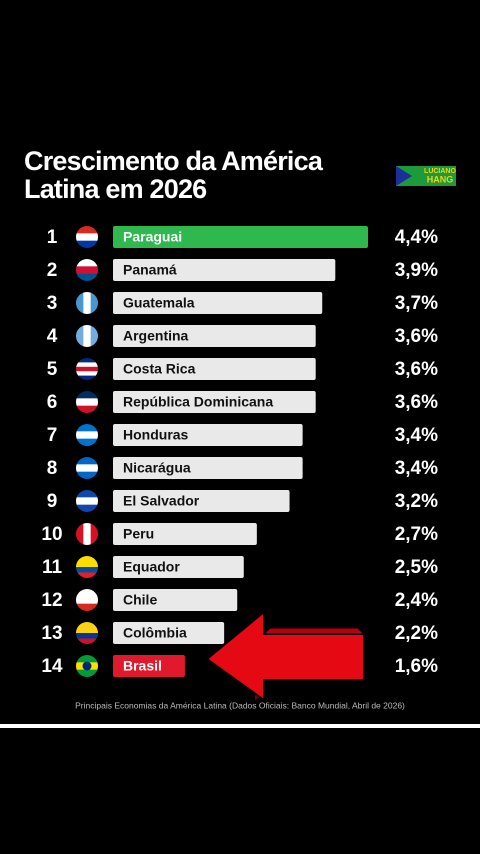 This screenshot has width=480, height=854. Describe the element at coordinates (51, 600) in the screenshot. I see `rank: 12` at that location.